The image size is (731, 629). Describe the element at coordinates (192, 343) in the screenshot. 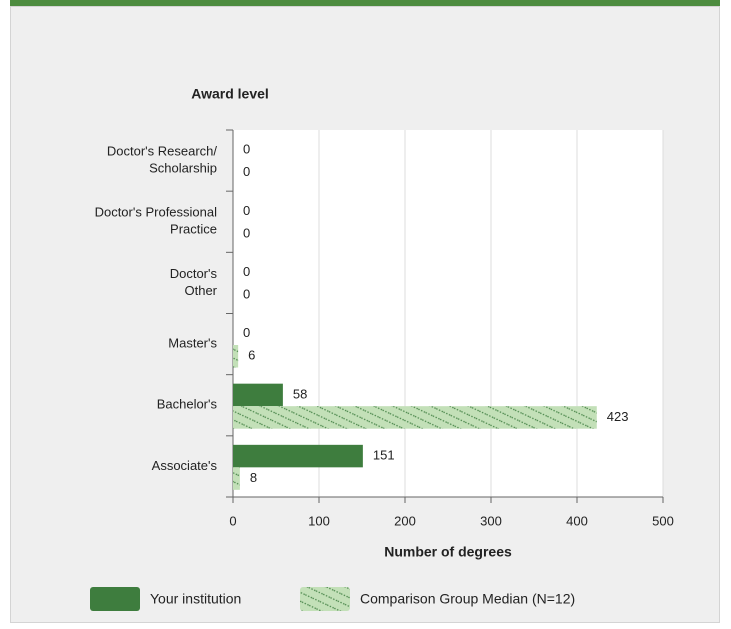

I see `y-tick-label: Master's` at that location.